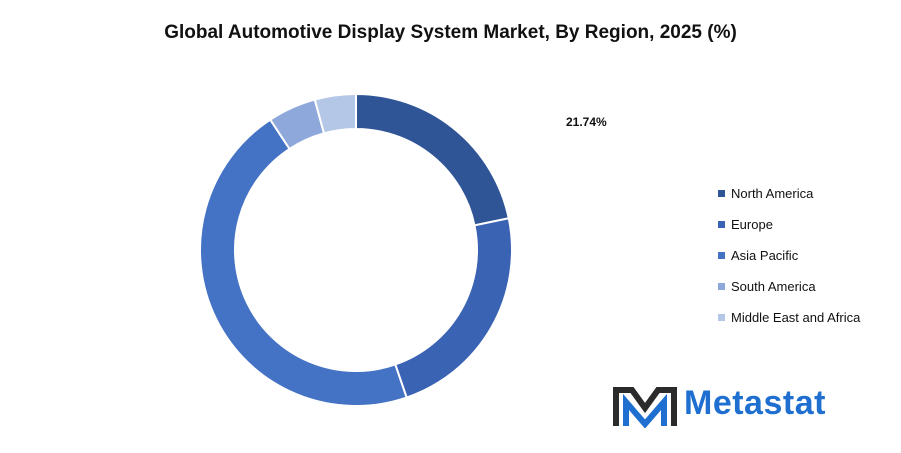 This screenshot has height=453, width=901. What do you see at coordinates (453, 308) in the screenshot?
I see `donut-slice-europe` at bounding box center [453, 308].